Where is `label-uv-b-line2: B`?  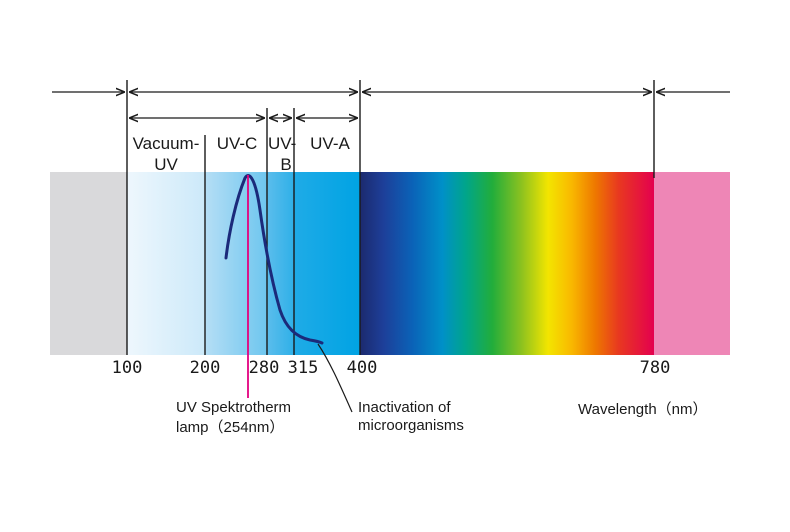 label-uv-b-line2: B is located at coordinates (285, 164).